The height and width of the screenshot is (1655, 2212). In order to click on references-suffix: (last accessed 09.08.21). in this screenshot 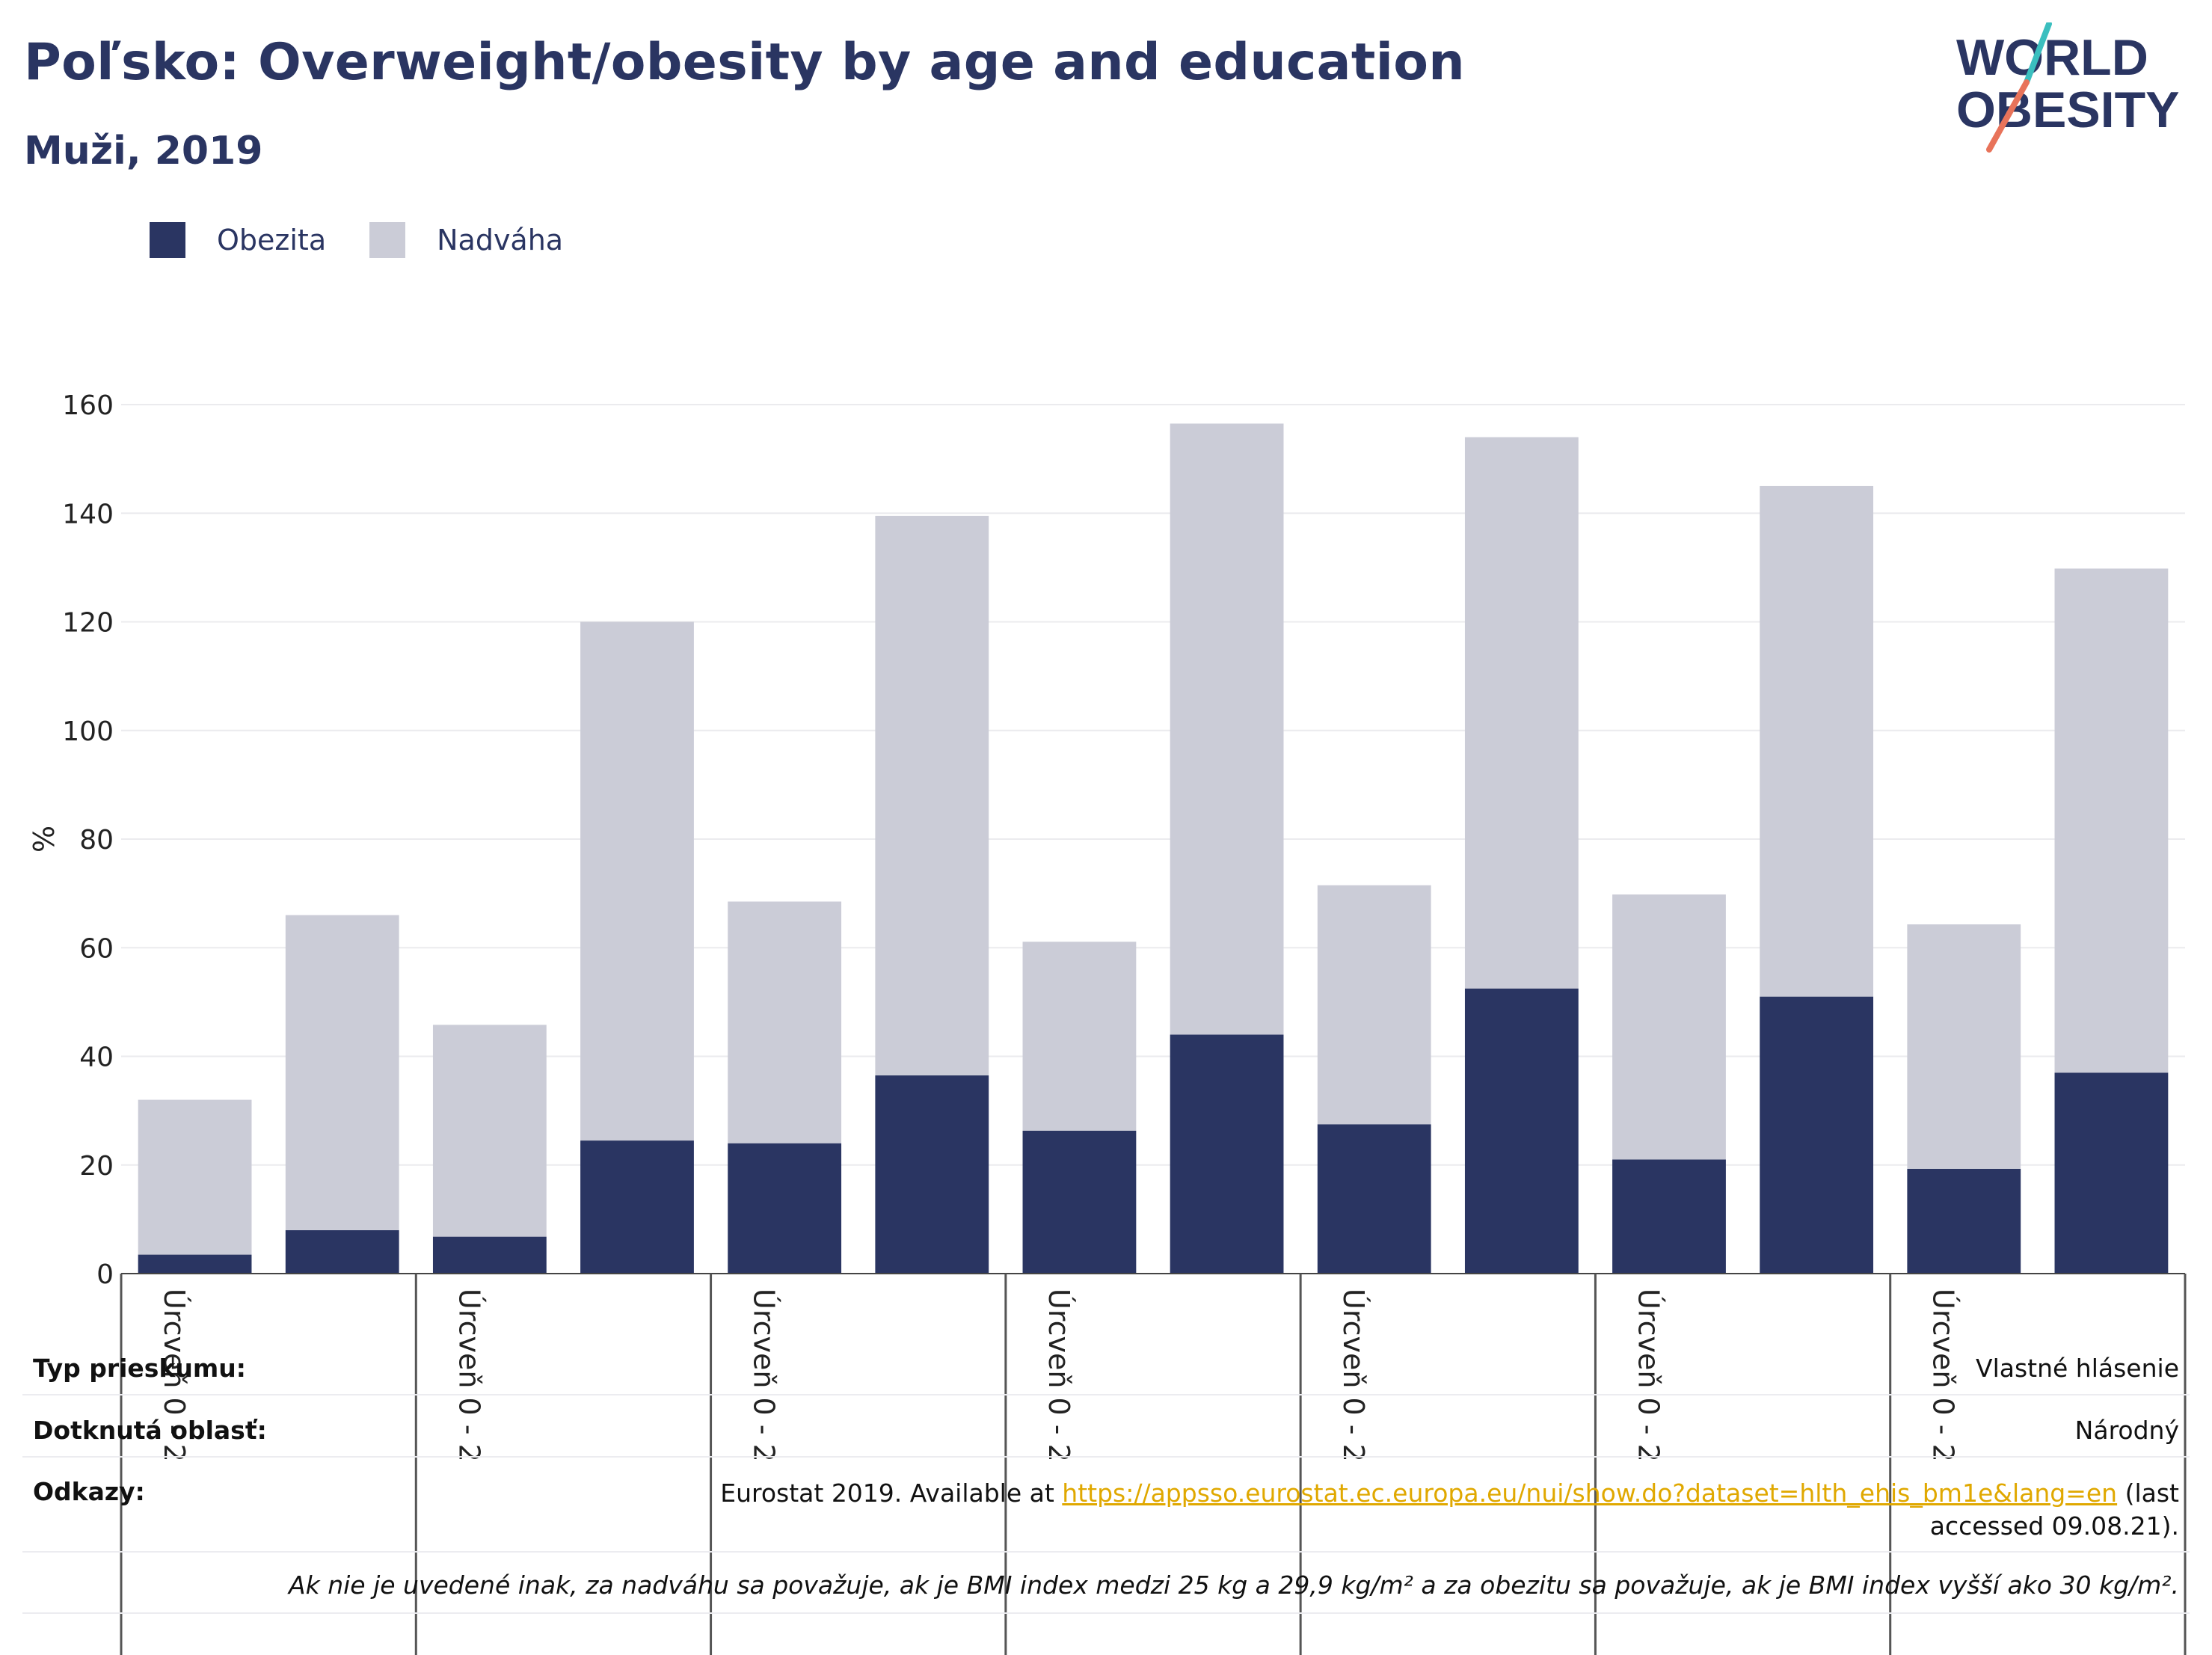, I will do `click(2054, 1510)`.